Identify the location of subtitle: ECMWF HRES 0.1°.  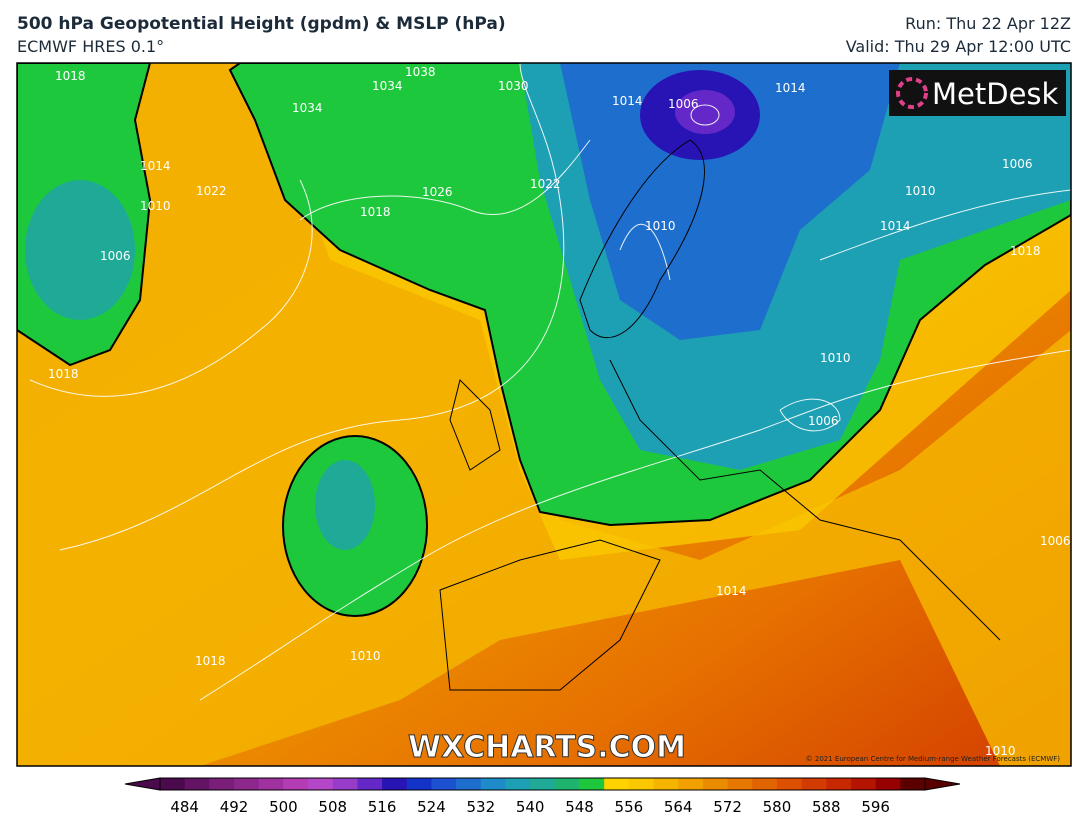
(91, 46).